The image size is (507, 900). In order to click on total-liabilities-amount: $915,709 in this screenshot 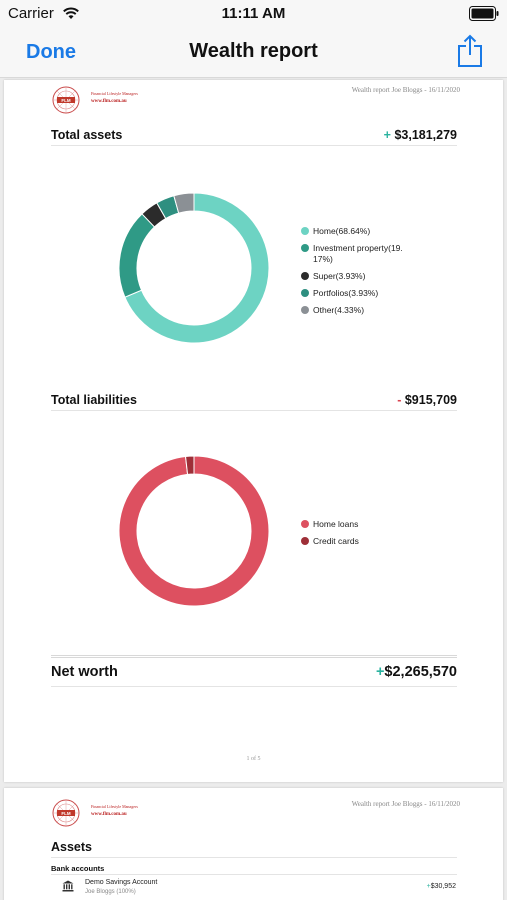, I will do `click(430, 400)`.